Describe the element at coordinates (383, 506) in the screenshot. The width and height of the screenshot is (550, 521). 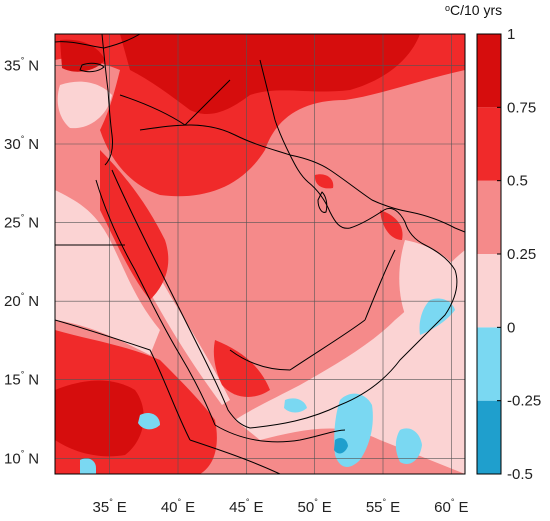
I see `lon-label-55: 55° E` at that location.